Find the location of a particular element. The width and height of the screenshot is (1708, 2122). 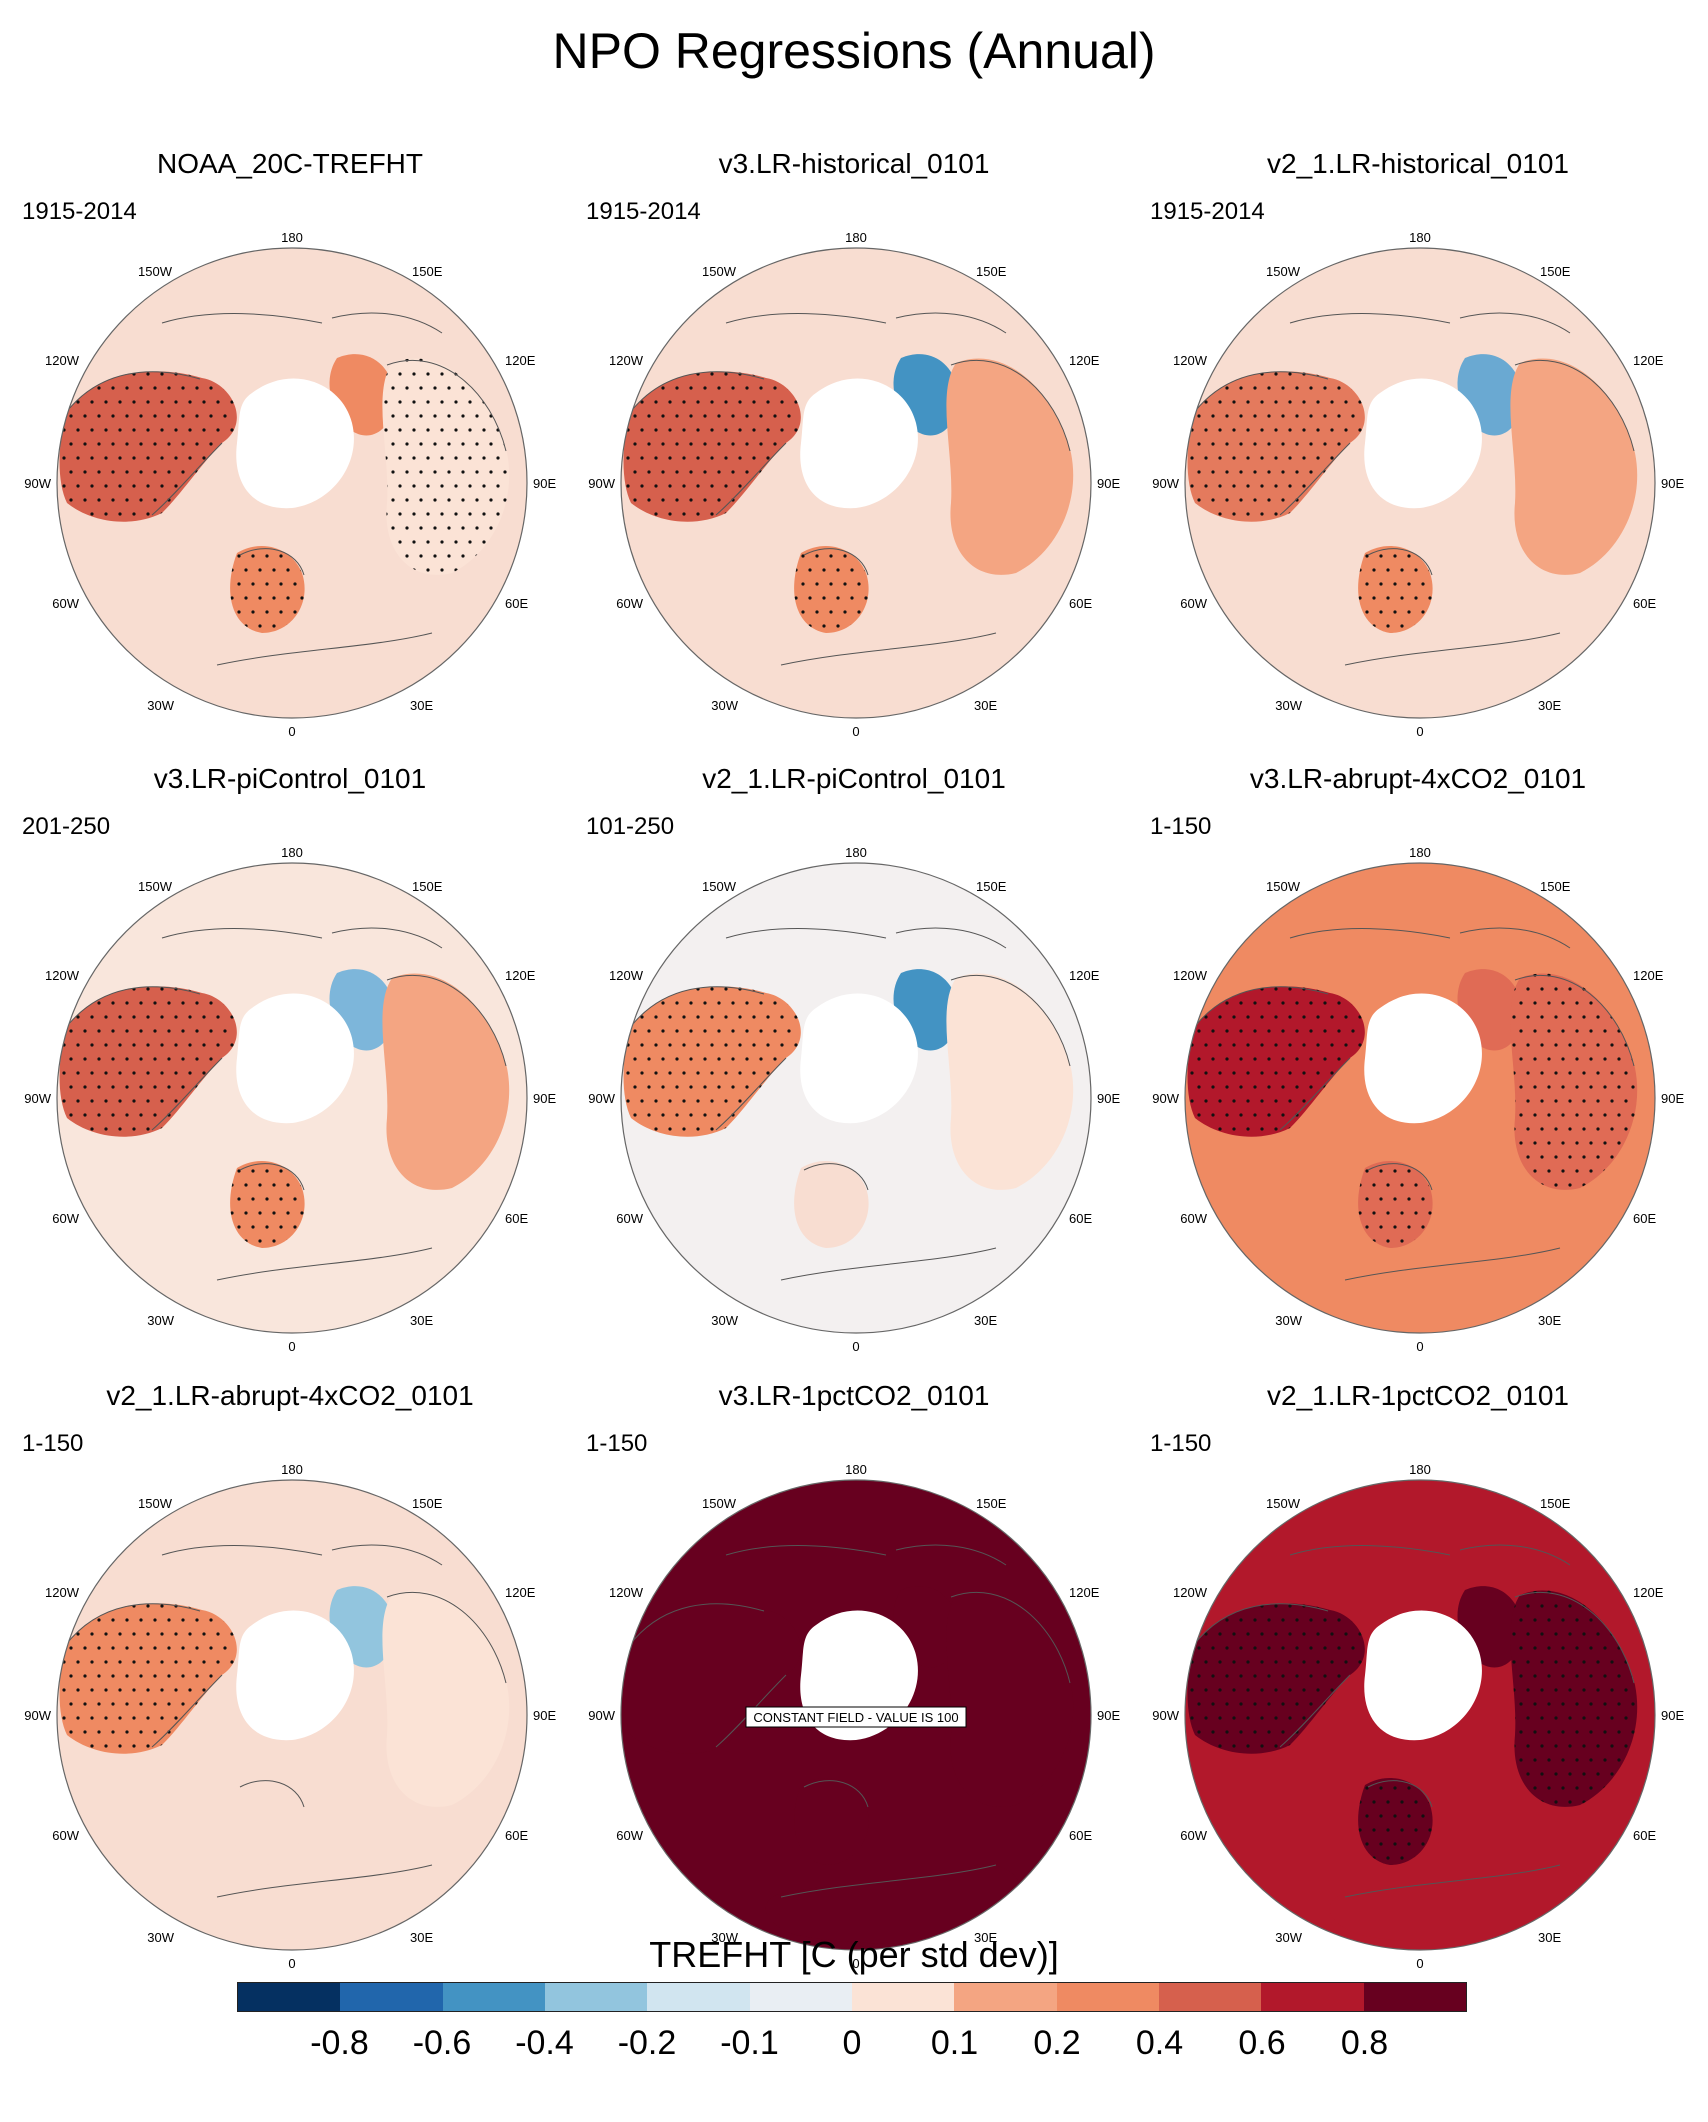

panel-title: v2_1.LR-historical_0101 is located at coordinates (1418, 164).